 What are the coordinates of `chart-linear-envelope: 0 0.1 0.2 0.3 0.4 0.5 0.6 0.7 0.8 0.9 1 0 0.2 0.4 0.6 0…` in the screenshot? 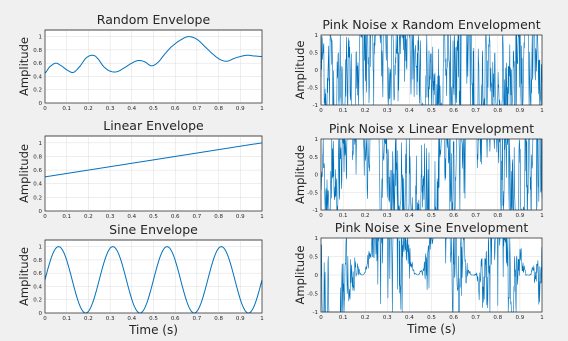 It's located at (140, 169).